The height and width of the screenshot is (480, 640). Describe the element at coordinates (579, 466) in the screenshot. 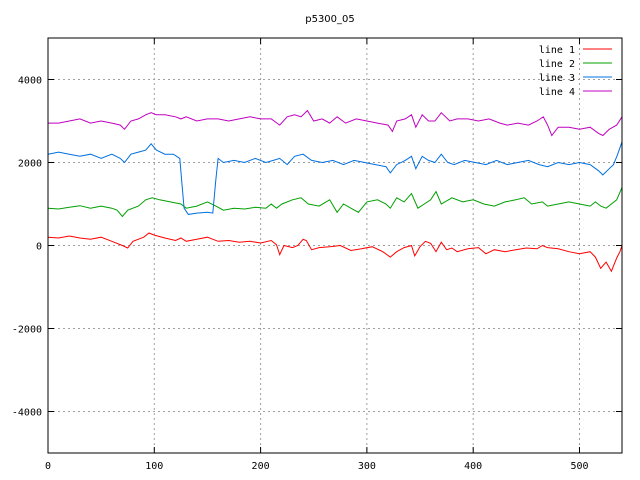

I see `x-tick-label: 500` at that location.